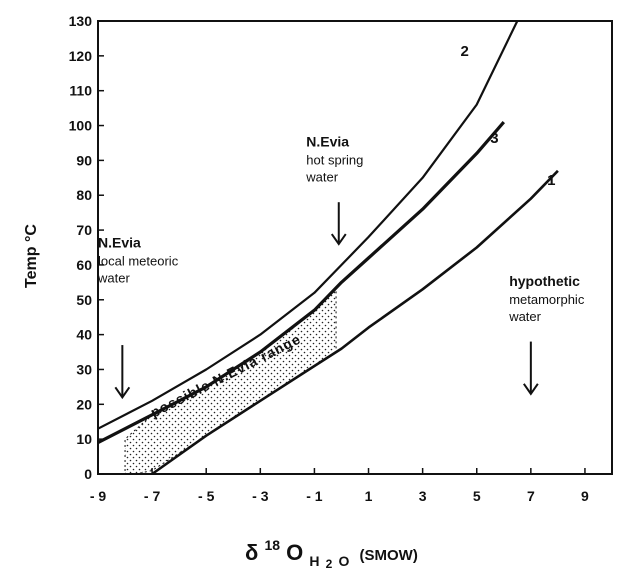  Describe the element at coordinates (84, 335) in the screenshot. I see `y-tick-label: 40` at that location.